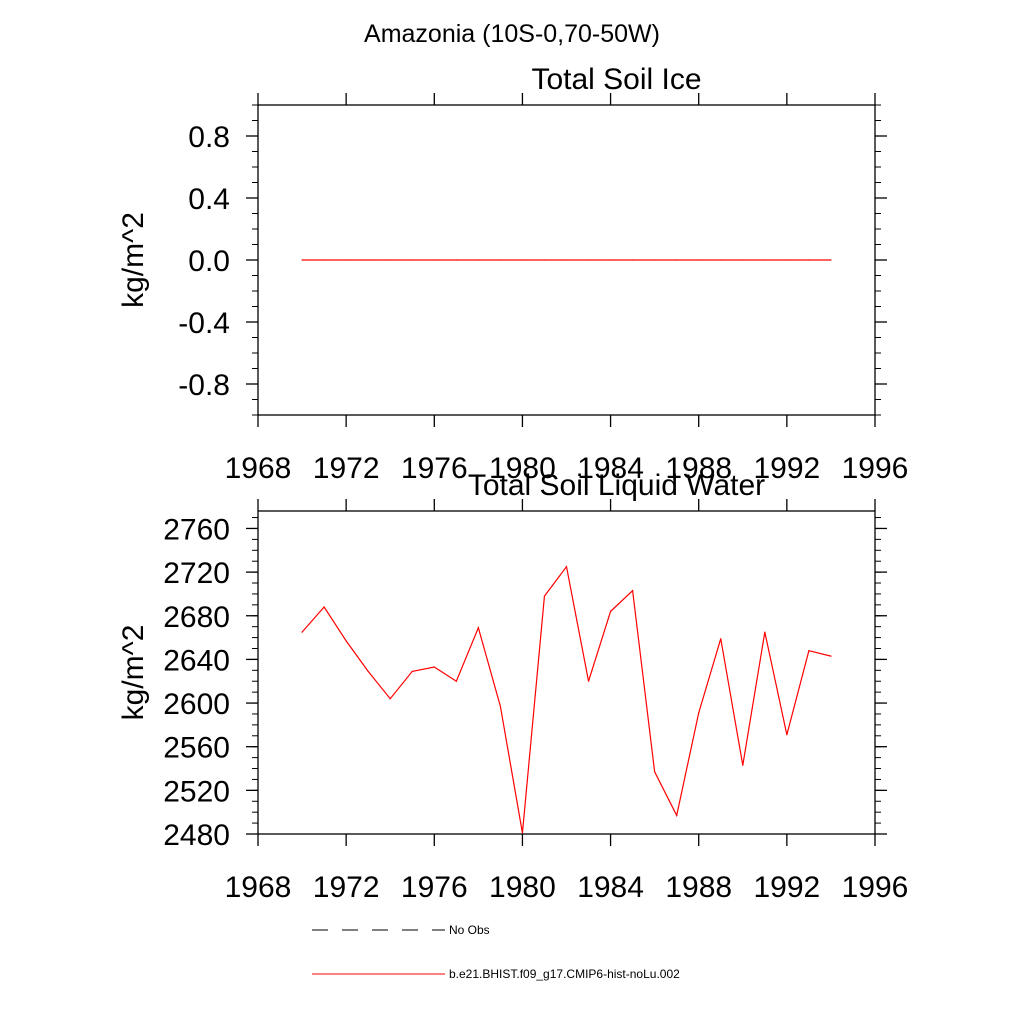  I want to click on total-soil-liquid-water-y-tick-label: 2520, so click(196, 791).